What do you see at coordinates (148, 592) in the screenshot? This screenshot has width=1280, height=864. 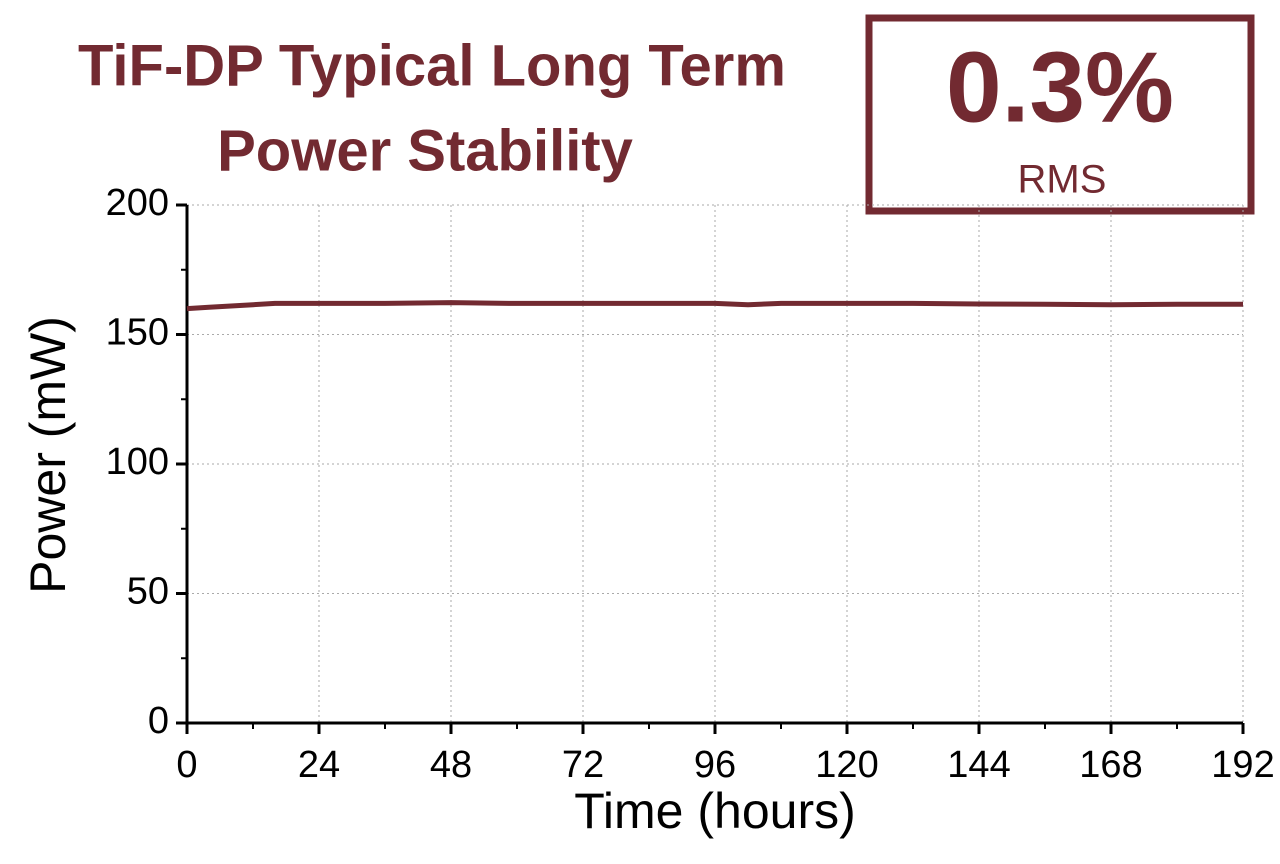 I see `y-tick-label: 50` at bounding box center [148, 592].